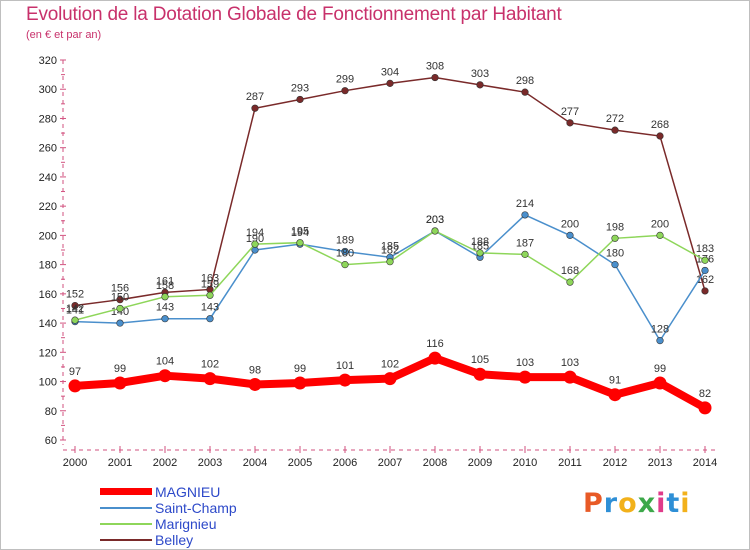 Image resolution: width=750 pixels, height=550 pixels. I want to click on data-label-belley: 163, so click(210, 278).